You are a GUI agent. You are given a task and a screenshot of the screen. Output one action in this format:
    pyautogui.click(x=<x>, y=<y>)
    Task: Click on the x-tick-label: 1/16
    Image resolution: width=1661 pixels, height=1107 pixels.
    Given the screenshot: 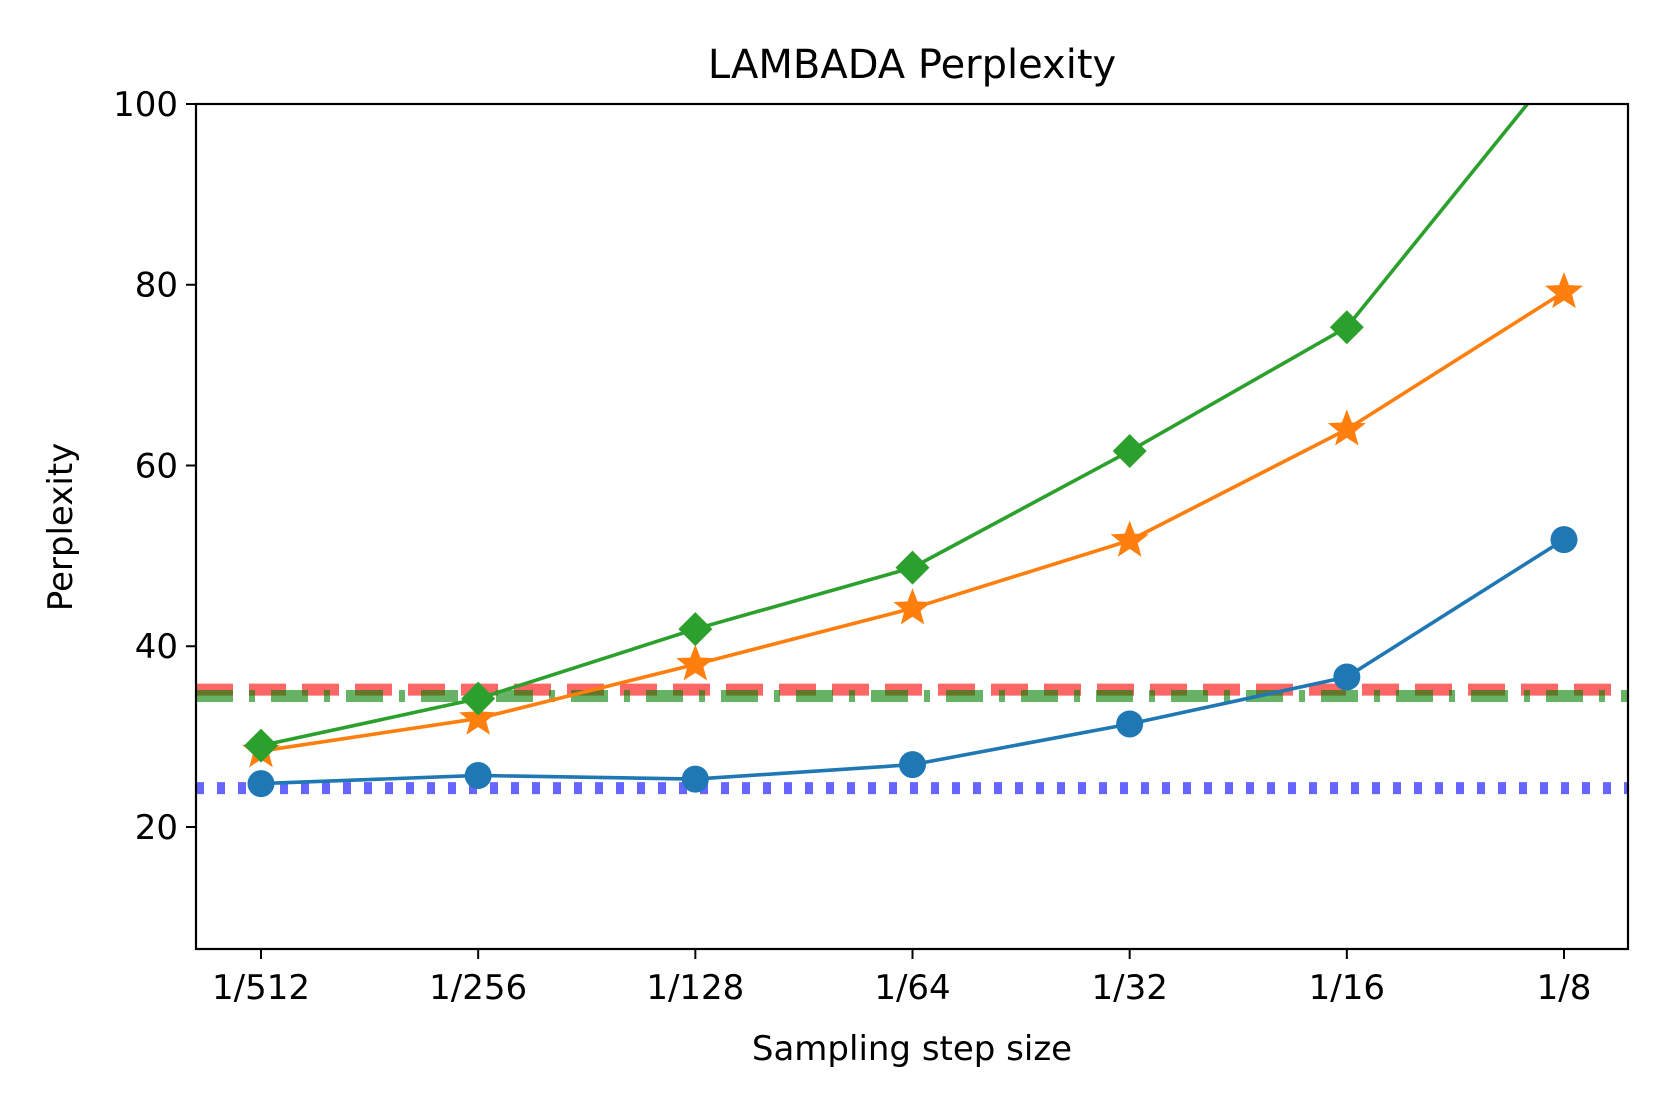 What is the action you would take?
    pyautogui.click(x=1347, y=988)
    